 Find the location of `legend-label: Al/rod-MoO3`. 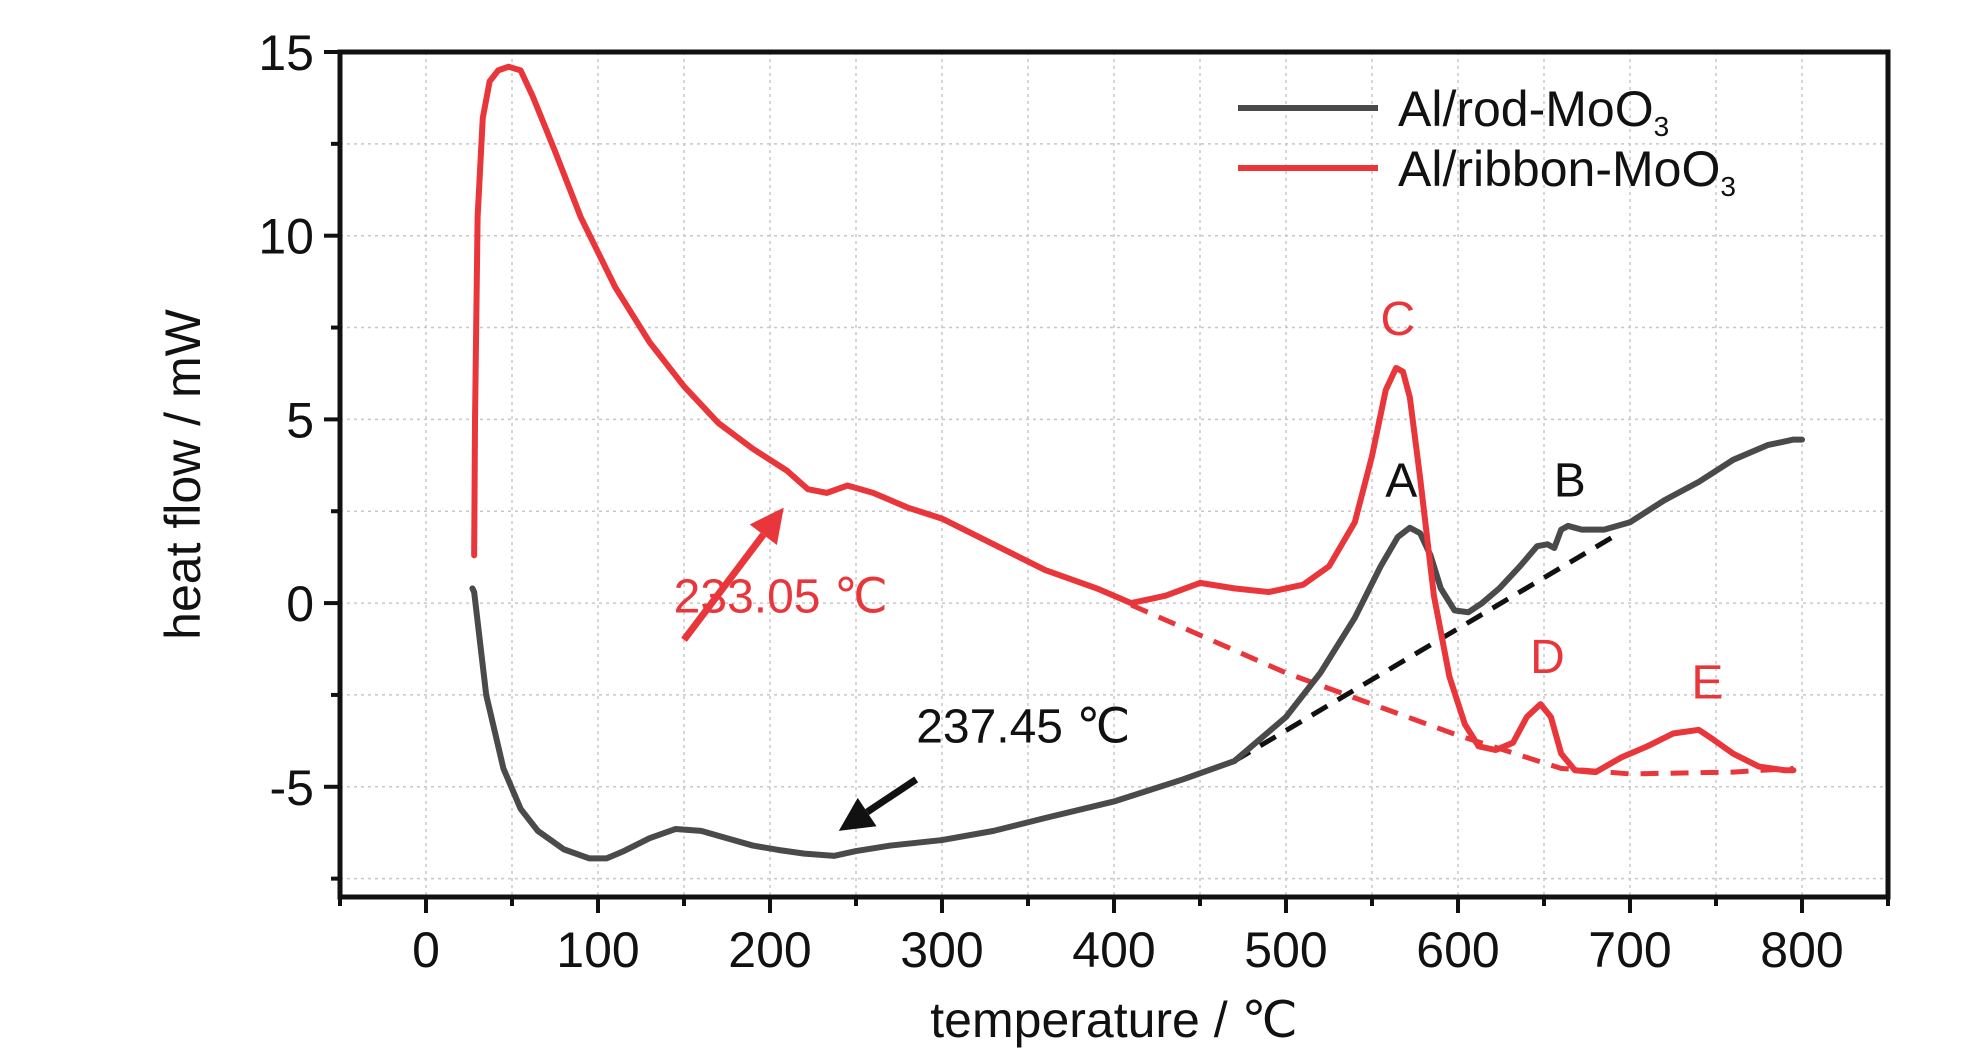

legend-label: Al/rod-MoO3 is located at coordinates (1533, 111).